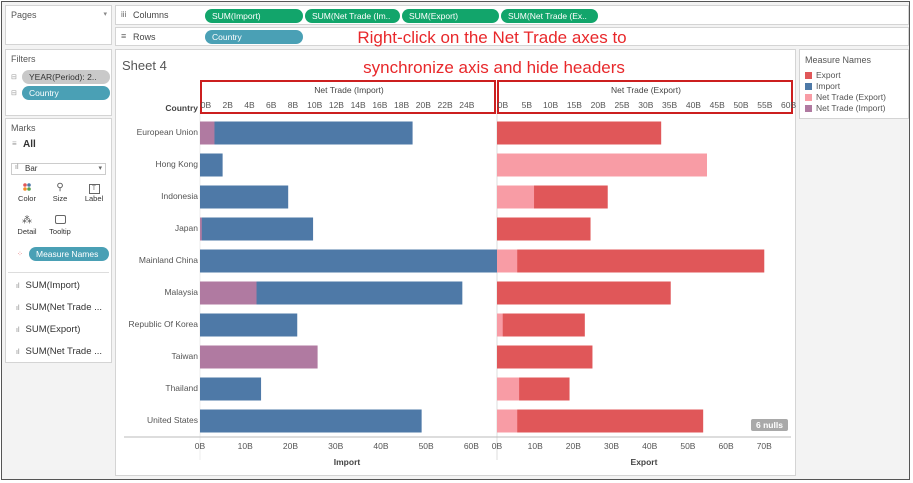 The height and width of the screenshot is (483, 913). What do you see at coordinates (144, 37) in the screenshot?
I see `rows-label: Rows` at bounding box center [144, 37].